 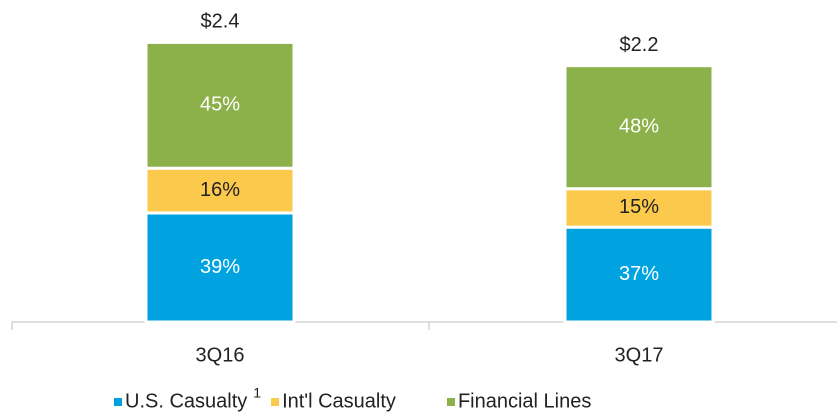 I want to click on total-label: $2.2, so click(x=639, y=45).